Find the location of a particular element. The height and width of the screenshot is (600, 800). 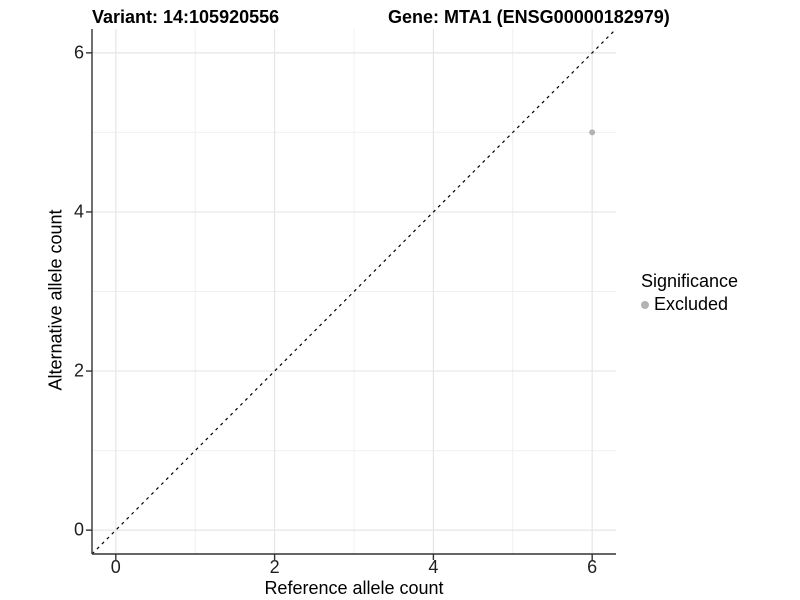

y-tick-label: 4 is located at coordinates (78, 211).